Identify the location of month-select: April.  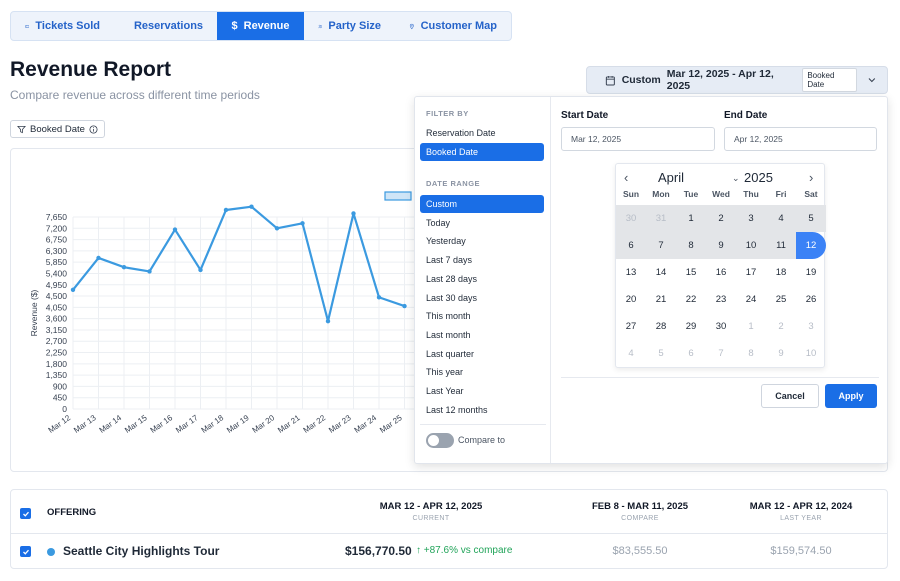
(671, 177).